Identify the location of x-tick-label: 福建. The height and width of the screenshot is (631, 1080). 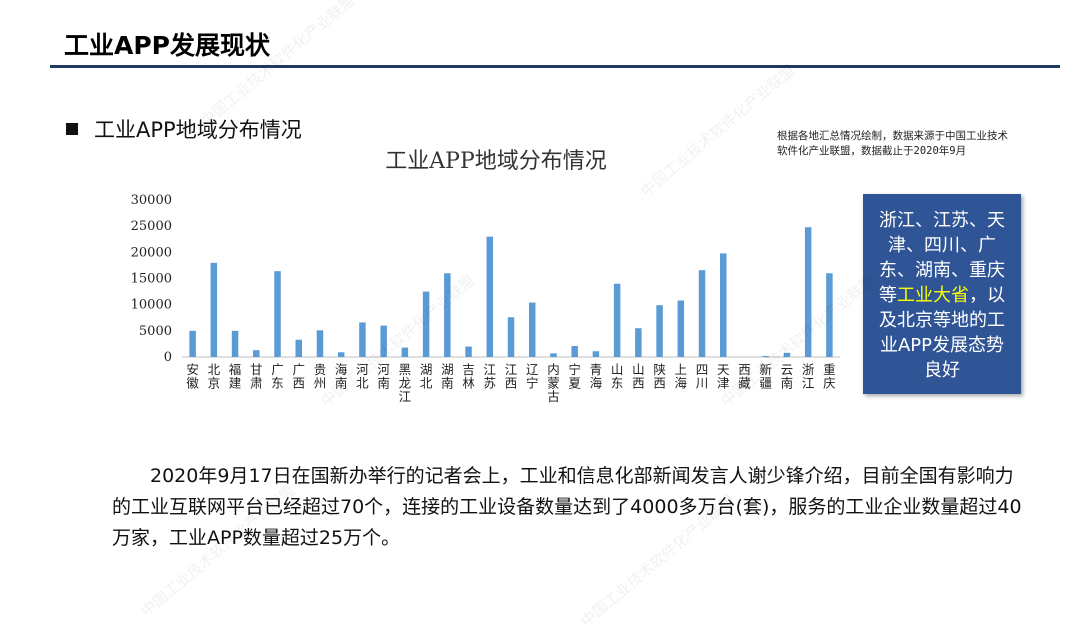
(235, 376).